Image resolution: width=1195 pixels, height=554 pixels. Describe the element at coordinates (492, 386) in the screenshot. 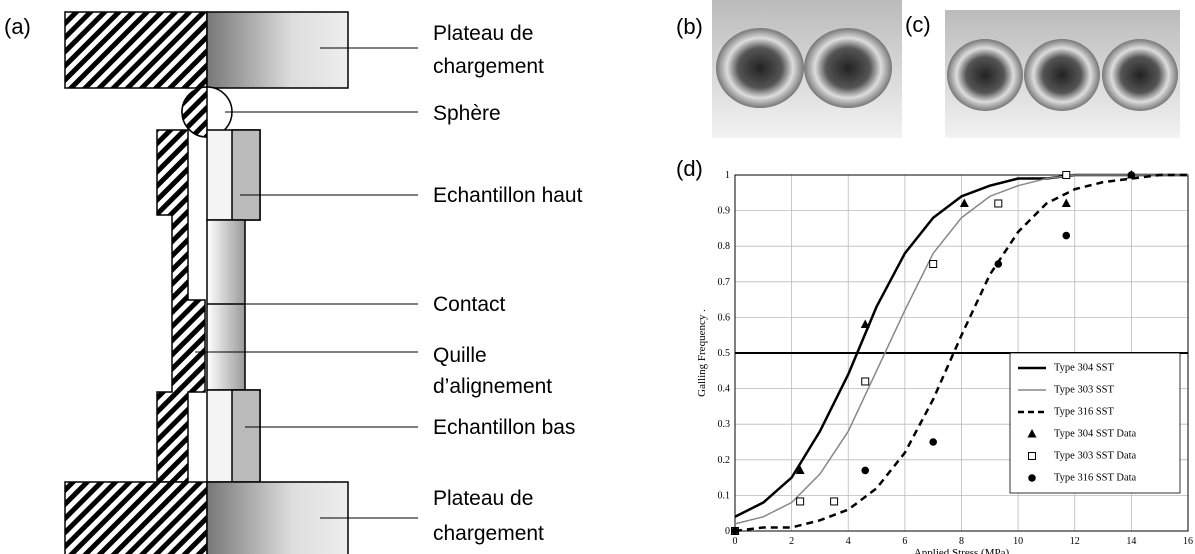

I see `label: d’alignement` at that location.